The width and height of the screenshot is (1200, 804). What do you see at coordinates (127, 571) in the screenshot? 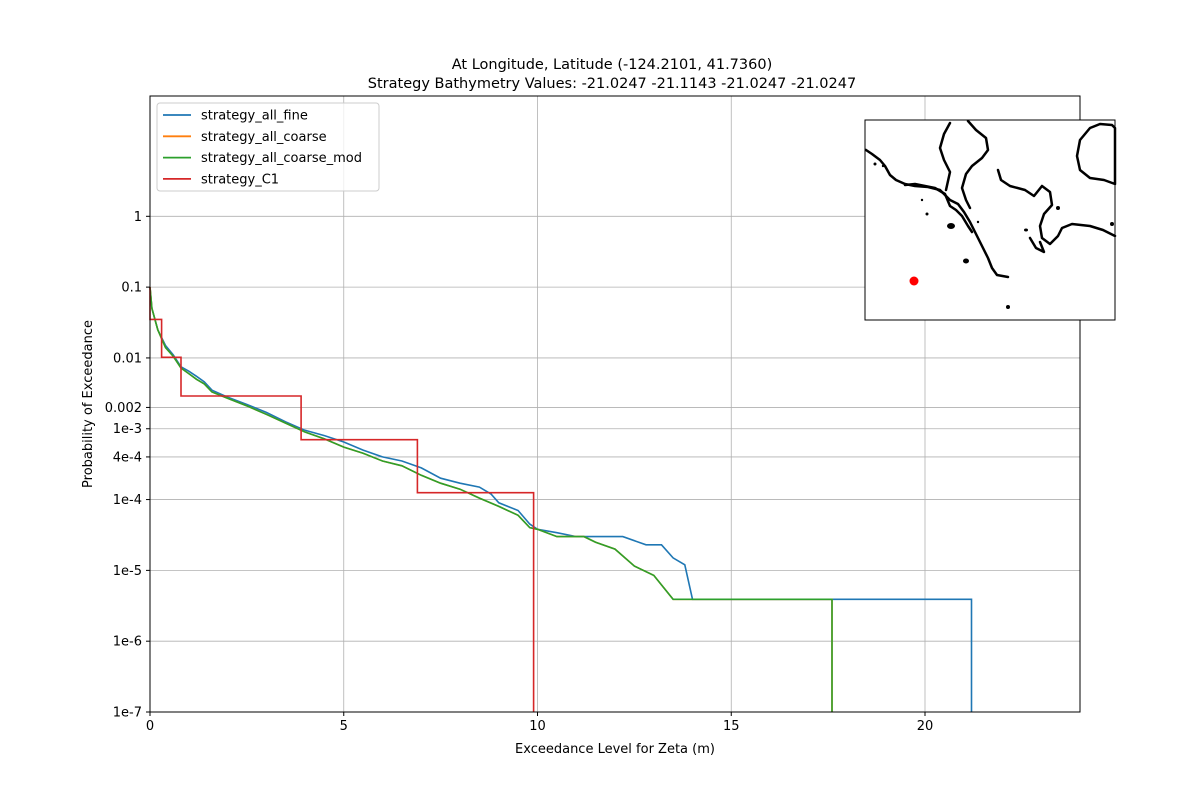
I see `y-tick-label: 1e-5` at bounding box center [127, 571].